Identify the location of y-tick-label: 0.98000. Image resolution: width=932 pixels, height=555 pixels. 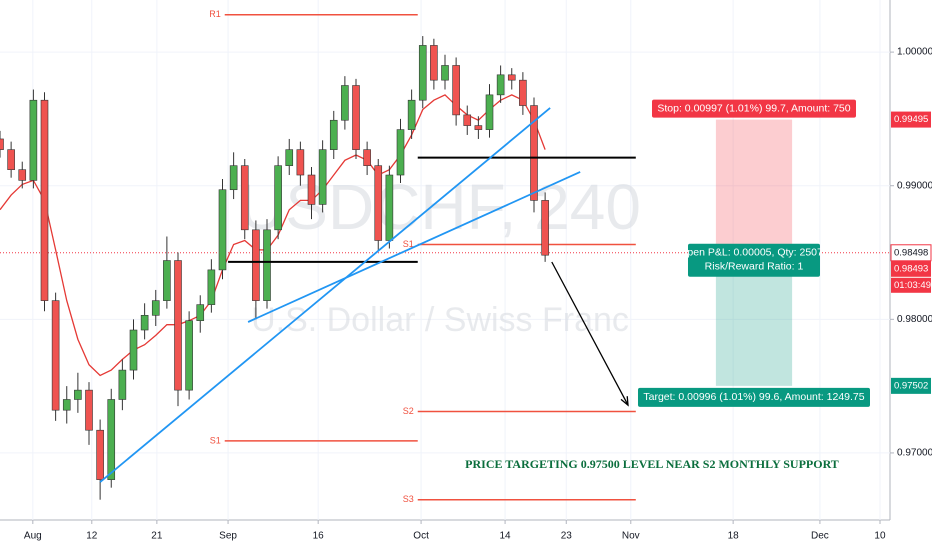
(914, 319).